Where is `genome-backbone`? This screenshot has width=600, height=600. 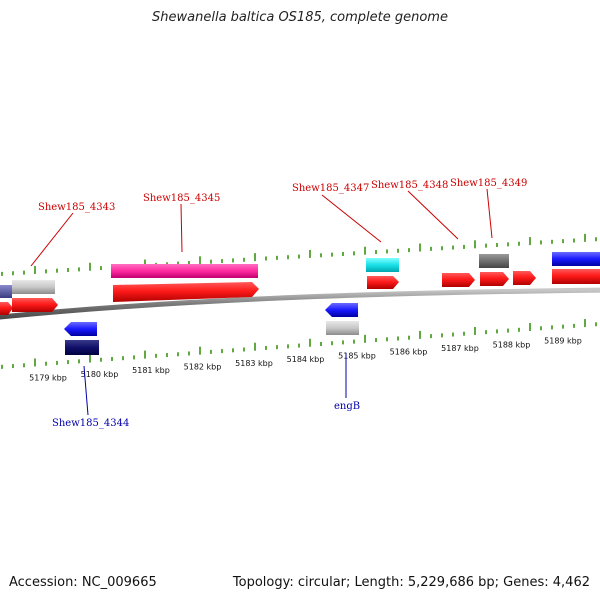 genome-backbone is located at coordinates (300, 303).